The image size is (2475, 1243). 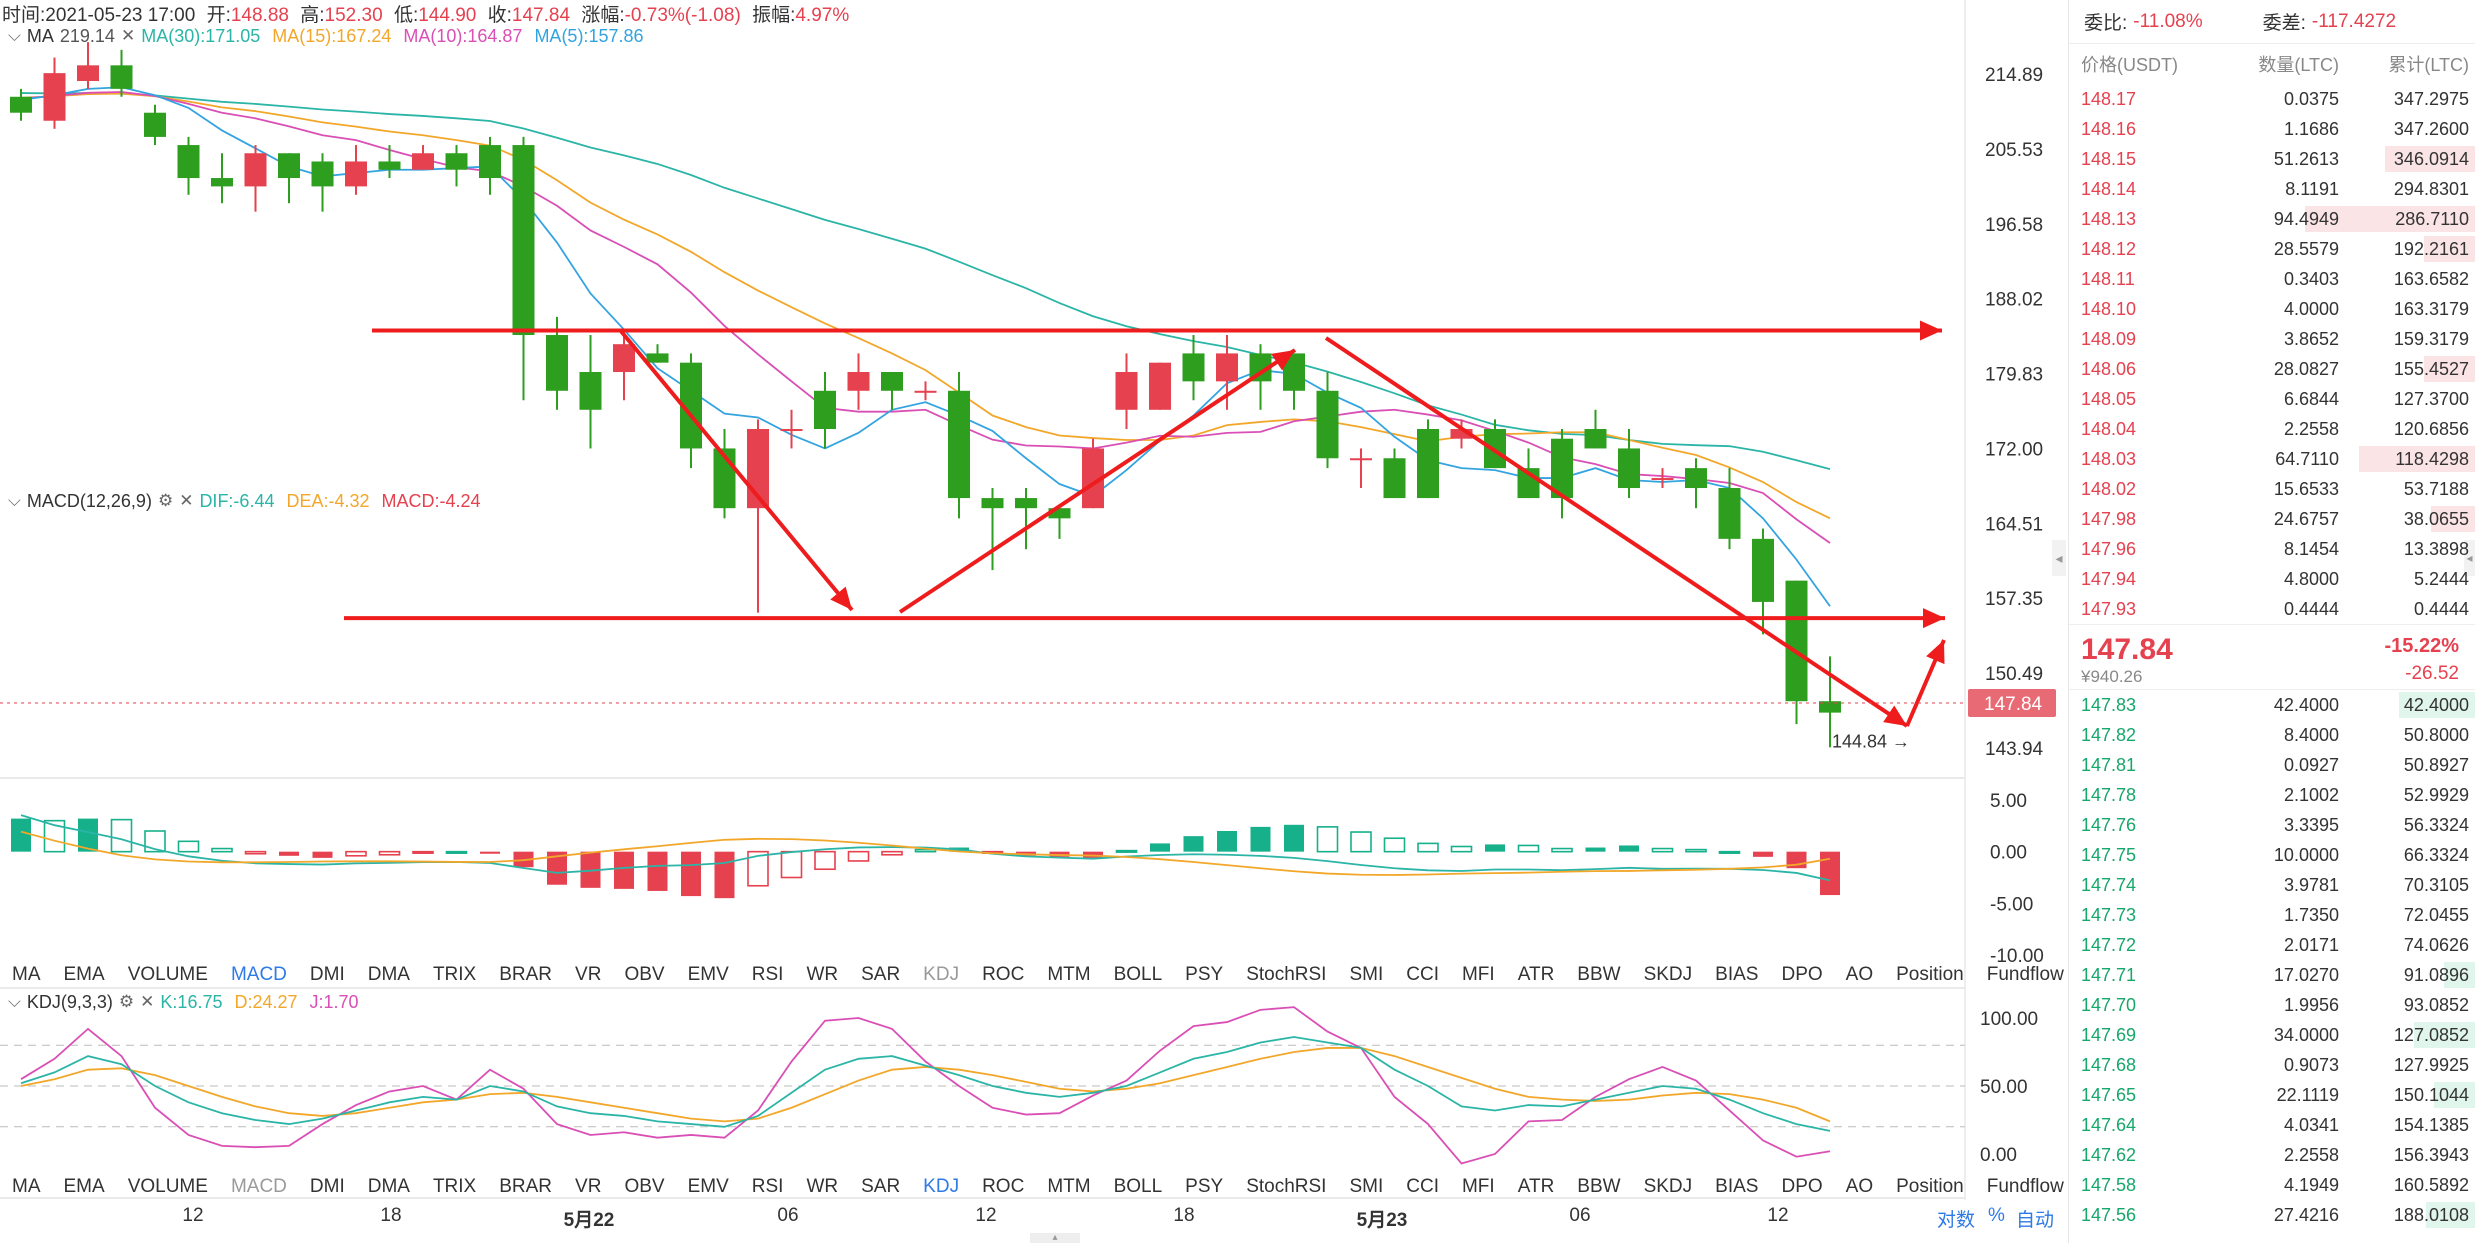 What do you see at coordinates (1956, 1220) in the screenshot?
I see `log-scale-toggle: 对数` at bounding box center [1956, 1220].